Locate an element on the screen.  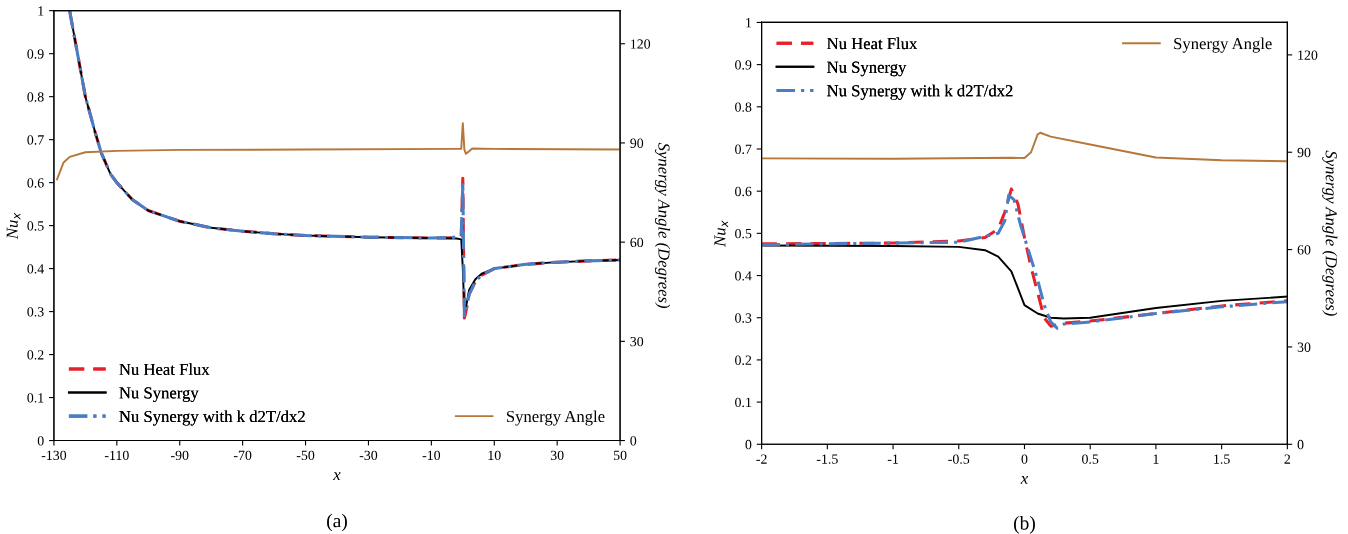
x-tick-label: 10 is located at coordinates (494, 455).